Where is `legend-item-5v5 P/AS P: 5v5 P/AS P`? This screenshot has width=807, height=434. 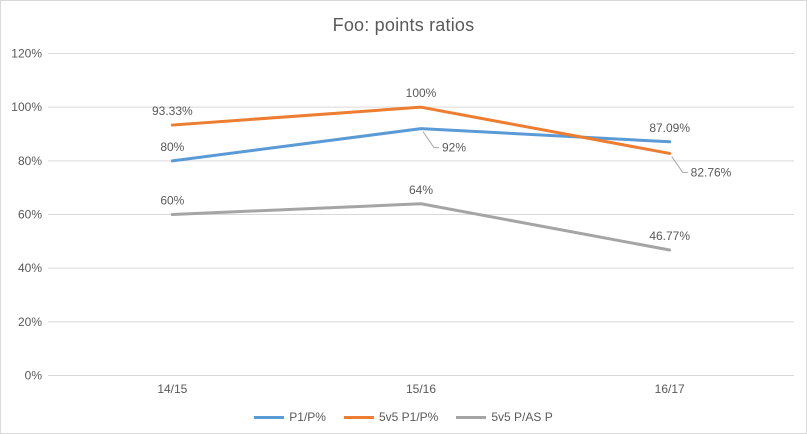
legend-item-5v5 P/AS P: 5v5 P/AS P is located at coordinates (504, 417).